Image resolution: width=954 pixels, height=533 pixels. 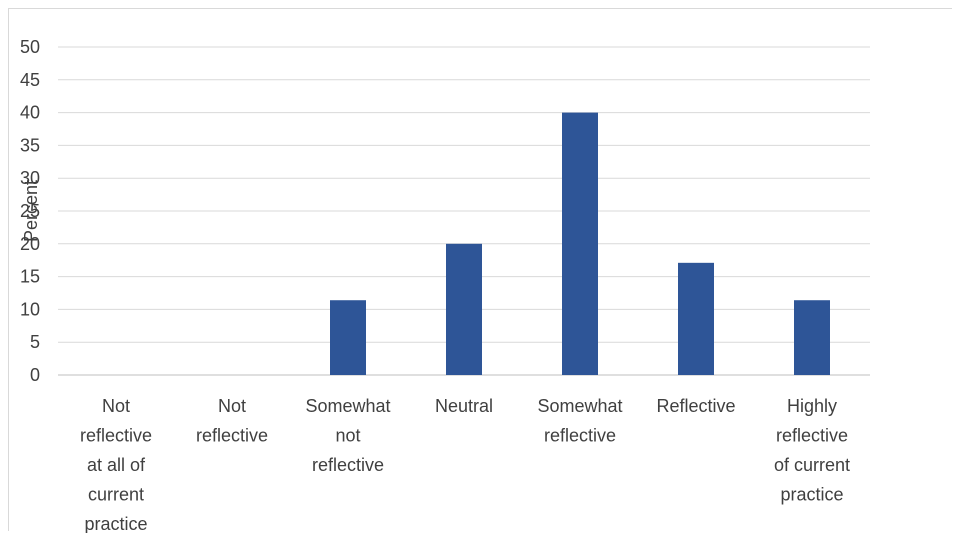 What do you see at coordinates (30, 277) in the screenshot?
I see `y-tick-label: 15` at bounding box center [30, 277].